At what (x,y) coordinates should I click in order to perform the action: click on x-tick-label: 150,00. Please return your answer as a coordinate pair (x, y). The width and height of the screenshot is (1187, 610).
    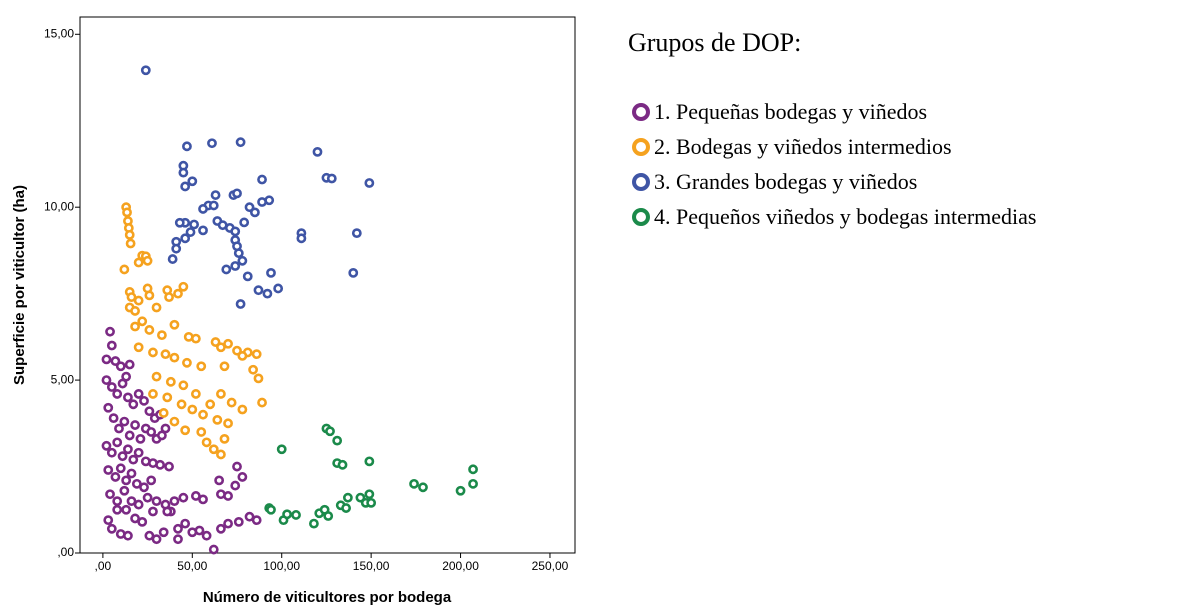
    Looking at the image, I should click on (371, 566).